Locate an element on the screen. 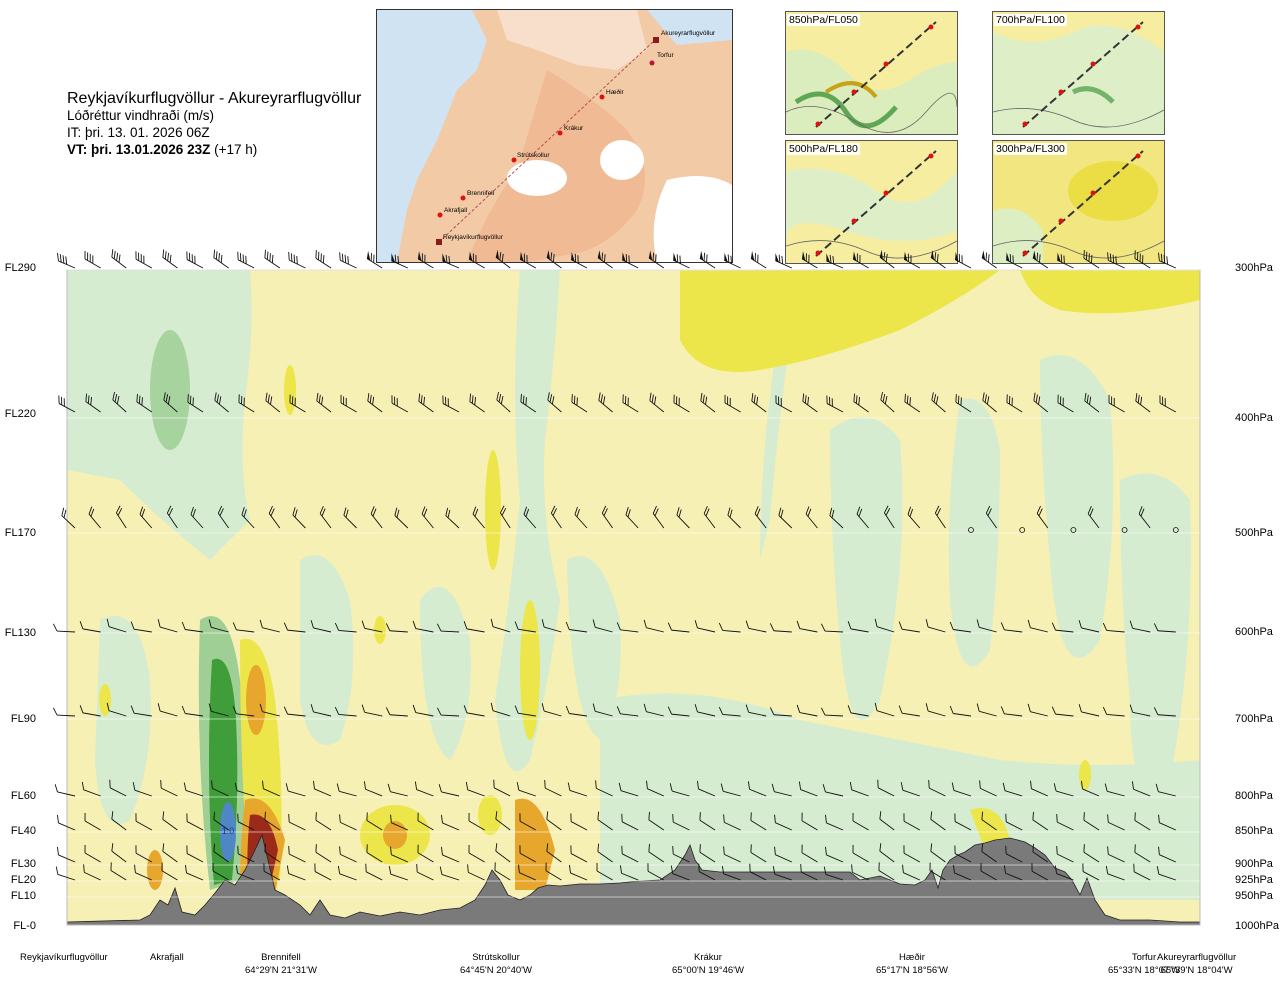 Image resolution: width=1280 pixels, height=981 pixels. inset-map-700: 700hPa/FL100 is located at coordinates (1078, 73).